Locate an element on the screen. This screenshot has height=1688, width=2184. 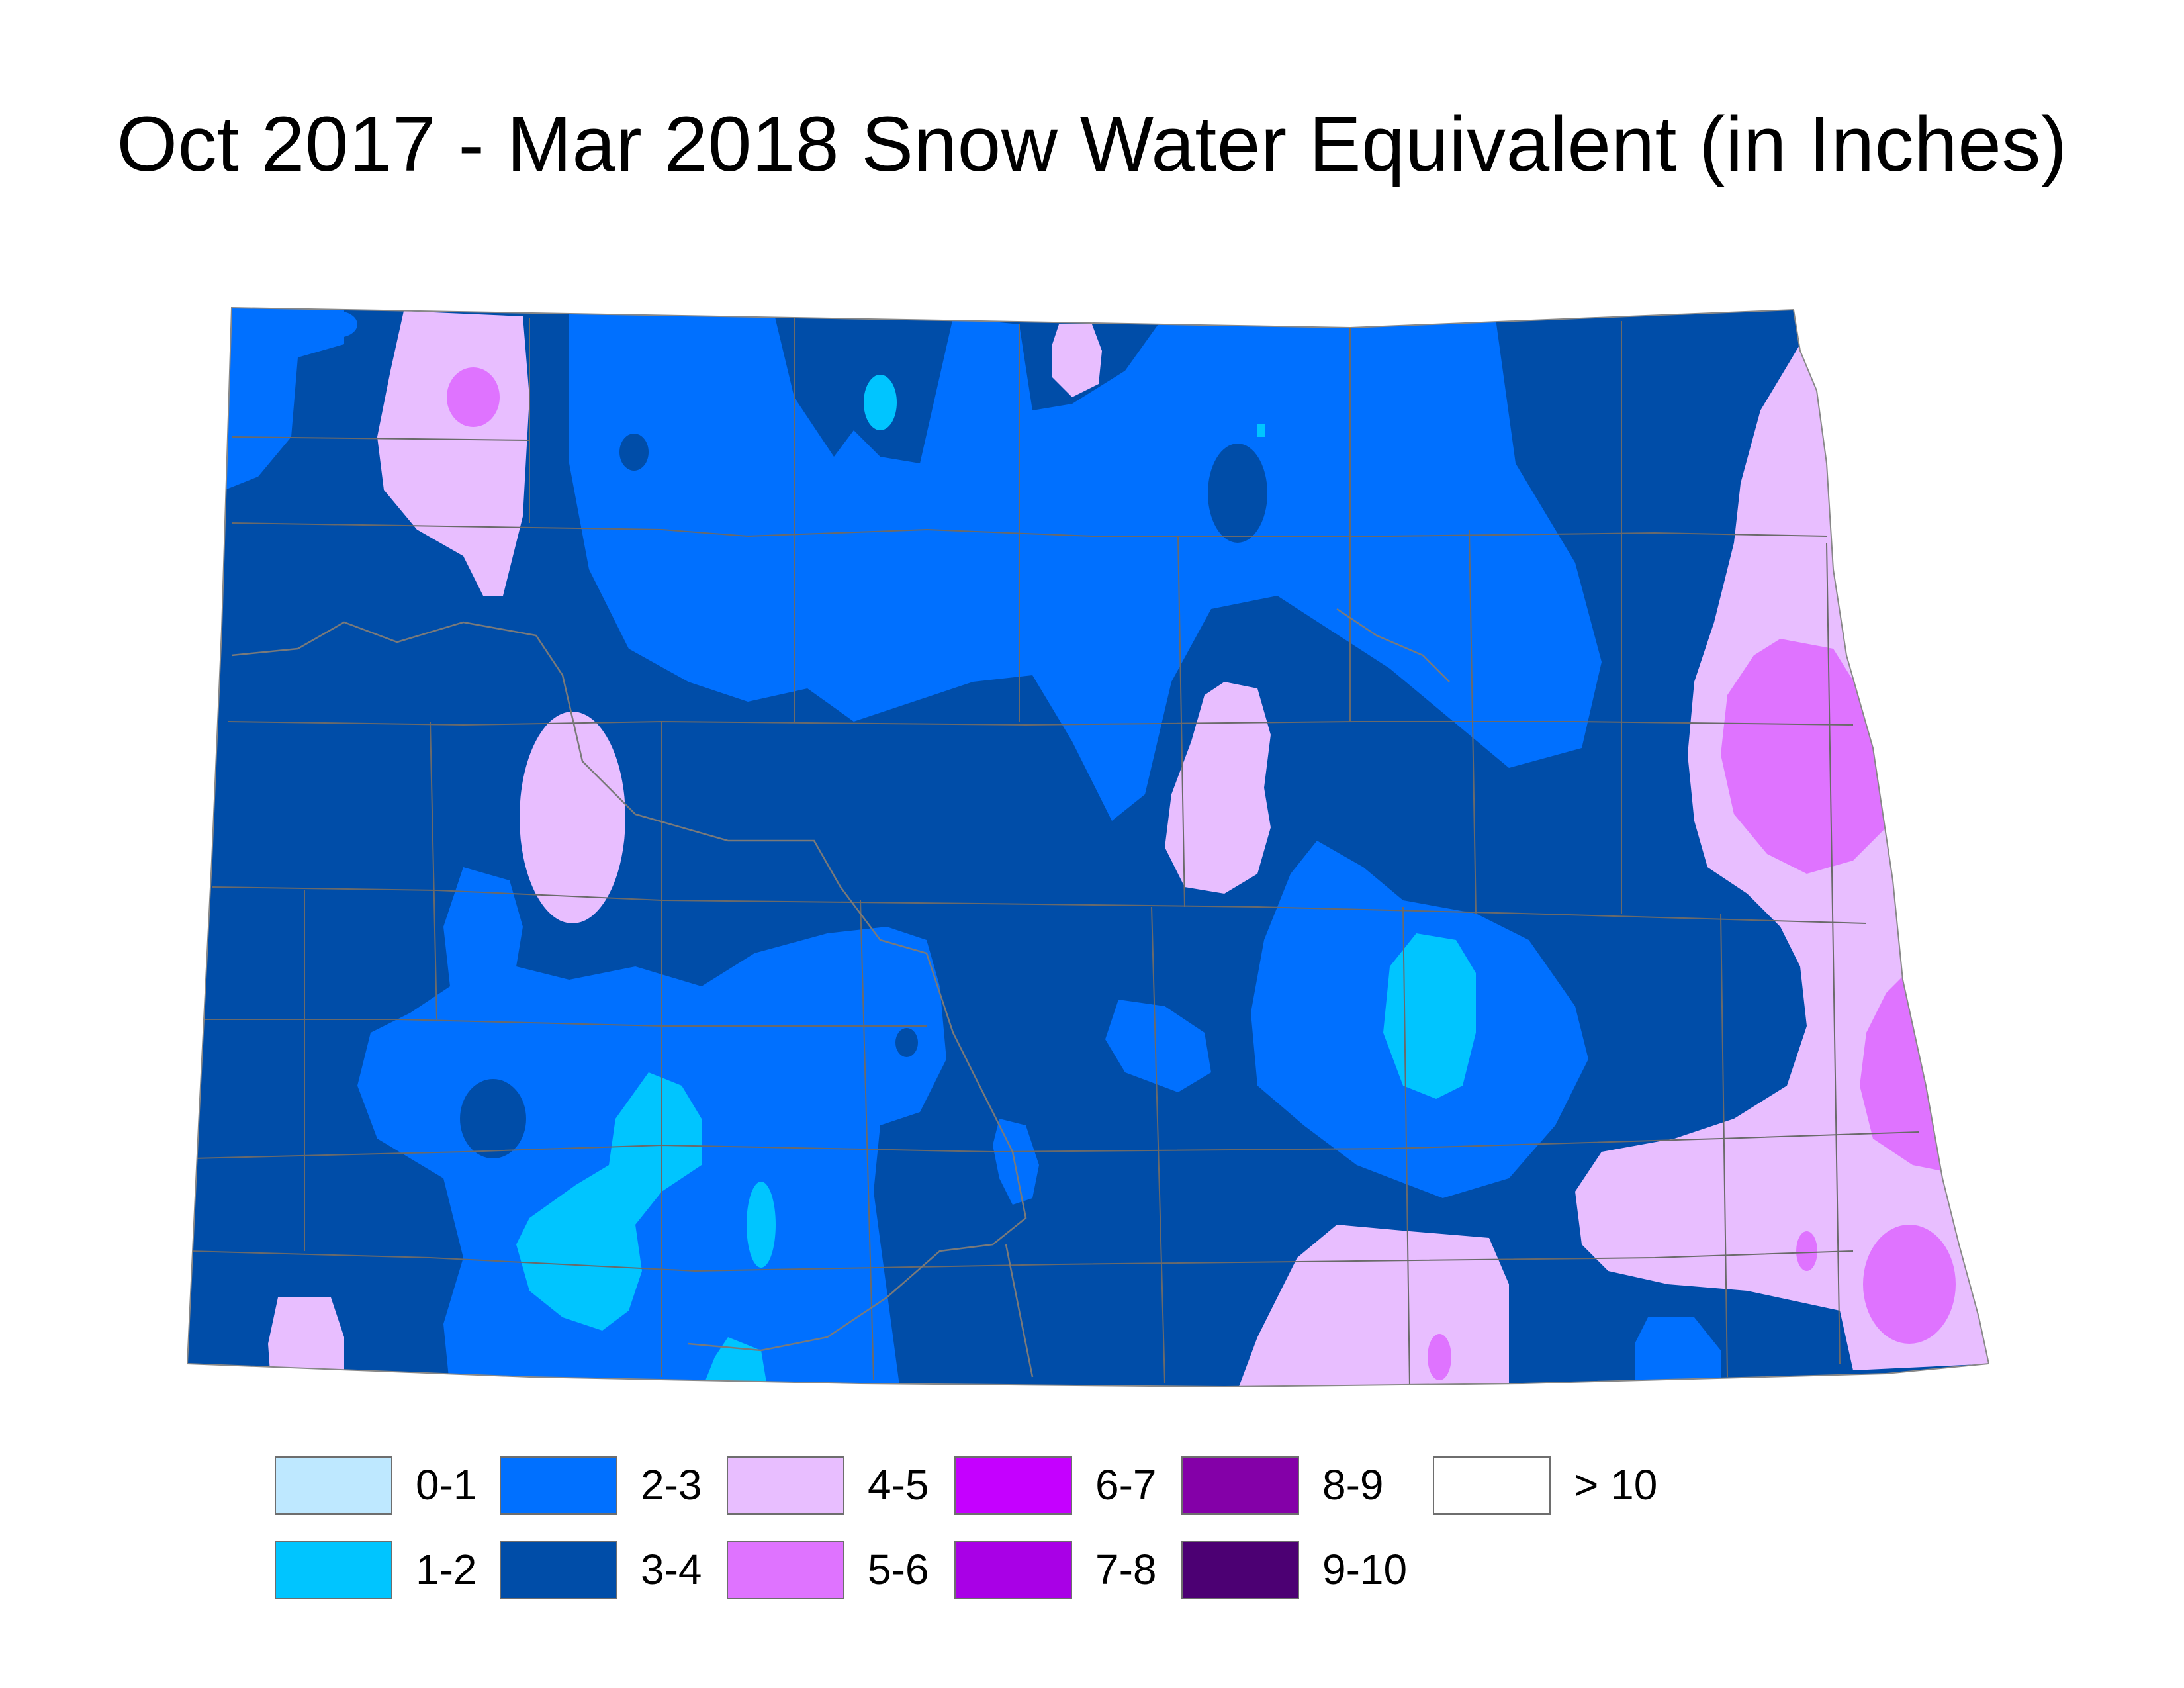
region-4-5-southwest-corner is located at coordinates (306, 1342).